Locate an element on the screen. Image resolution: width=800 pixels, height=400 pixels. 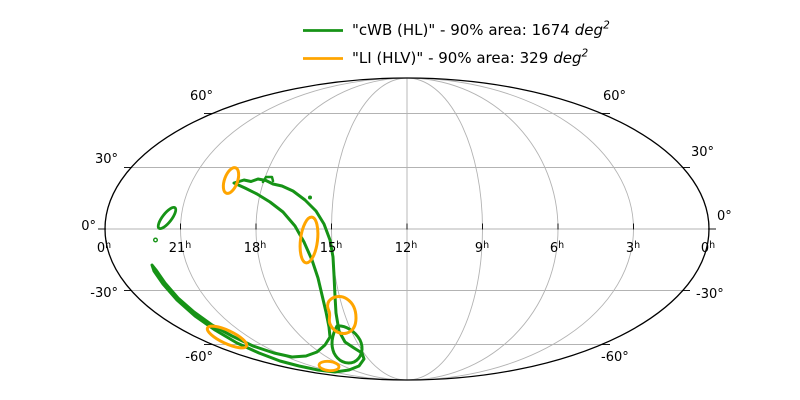
dec-label-right-60s: -60° is located at coordinates (615, 357).